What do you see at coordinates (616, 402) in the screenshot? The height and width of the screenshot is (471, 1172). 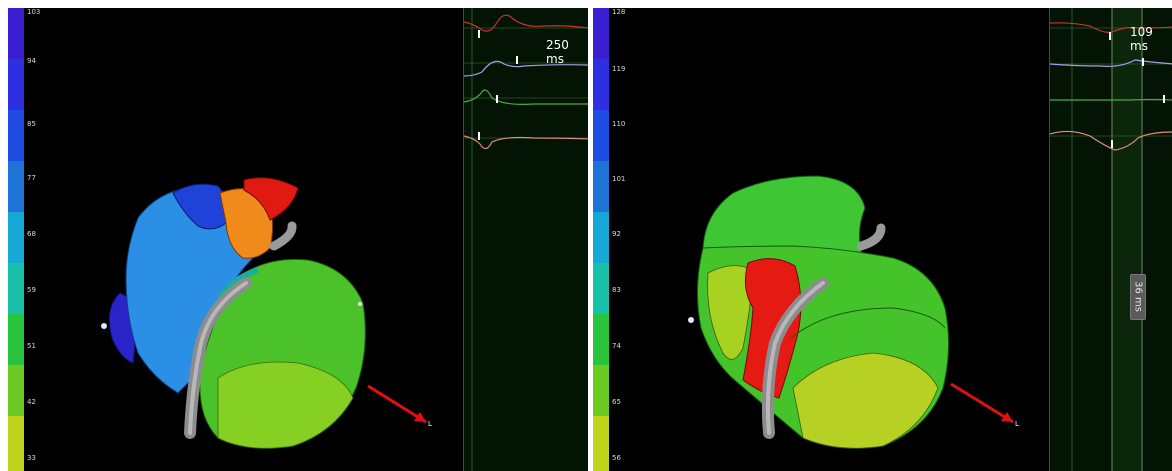 I see `scale-tick: 65` at bounding box center [616, 402].